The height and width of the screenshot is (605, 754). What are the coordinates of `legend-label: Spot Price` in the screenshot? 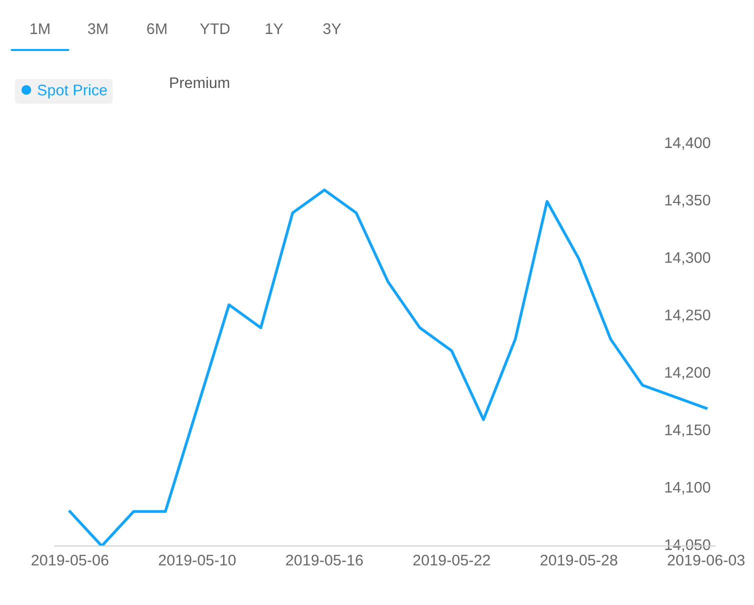 It's located at (72, 91).